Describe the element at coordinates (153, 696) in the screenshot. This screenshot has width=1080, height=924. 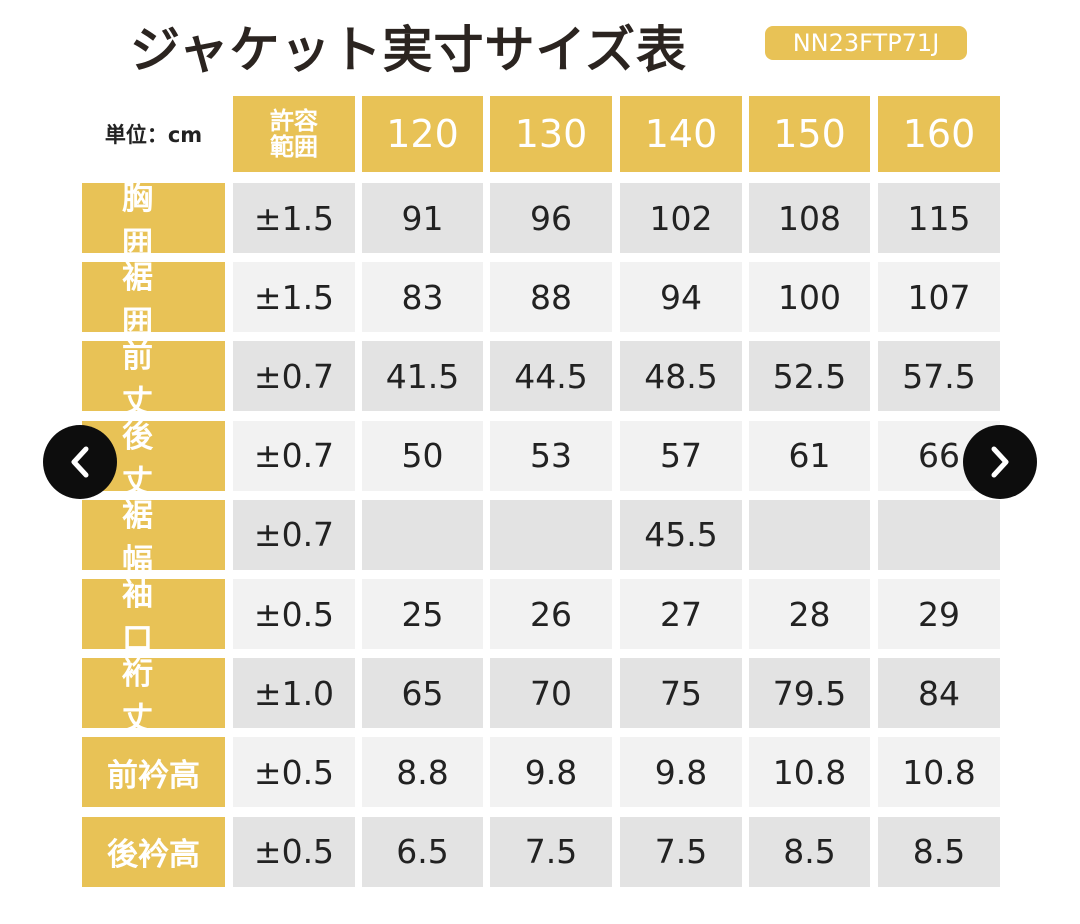
I see `row-label: 裄丈` at that location.